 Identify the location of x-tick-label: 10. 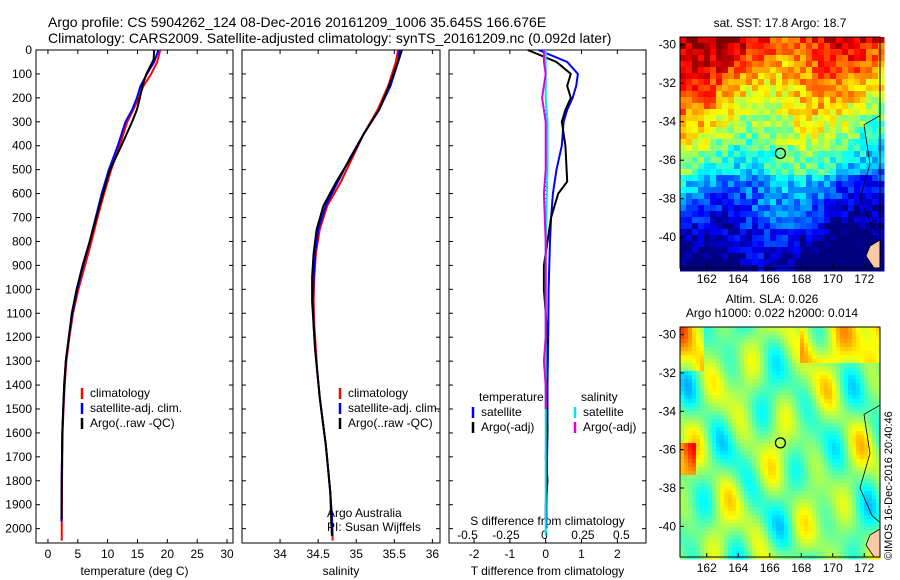
(108, 554).